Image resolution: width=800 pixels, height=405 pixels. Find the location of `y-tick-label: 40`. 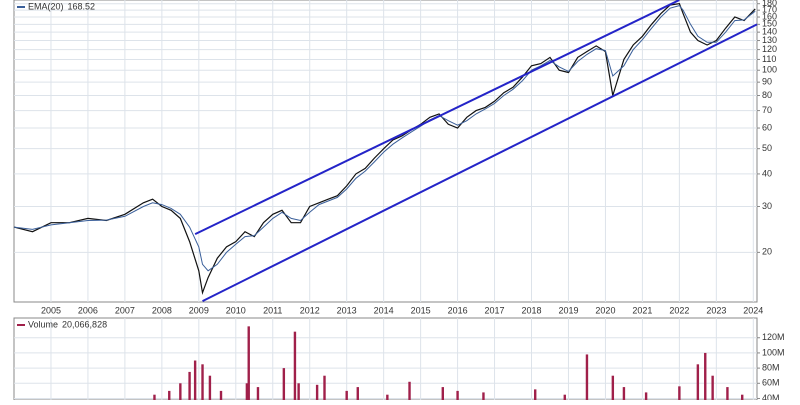

y-tick-label: 40 is located at coordinates (767, 173).